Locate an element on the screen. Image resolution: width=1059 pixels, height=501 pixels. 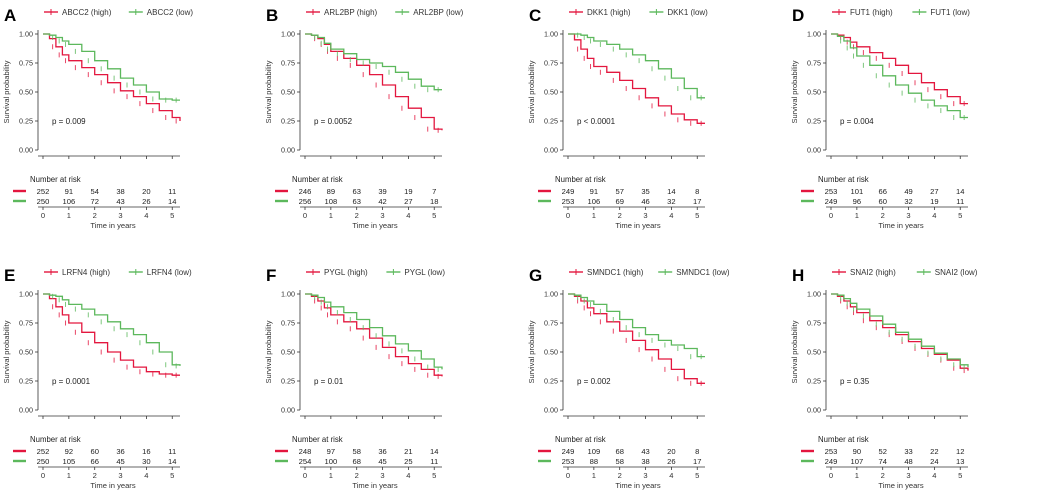
risk-count-low: 253 is located at coordinates (568, 461).